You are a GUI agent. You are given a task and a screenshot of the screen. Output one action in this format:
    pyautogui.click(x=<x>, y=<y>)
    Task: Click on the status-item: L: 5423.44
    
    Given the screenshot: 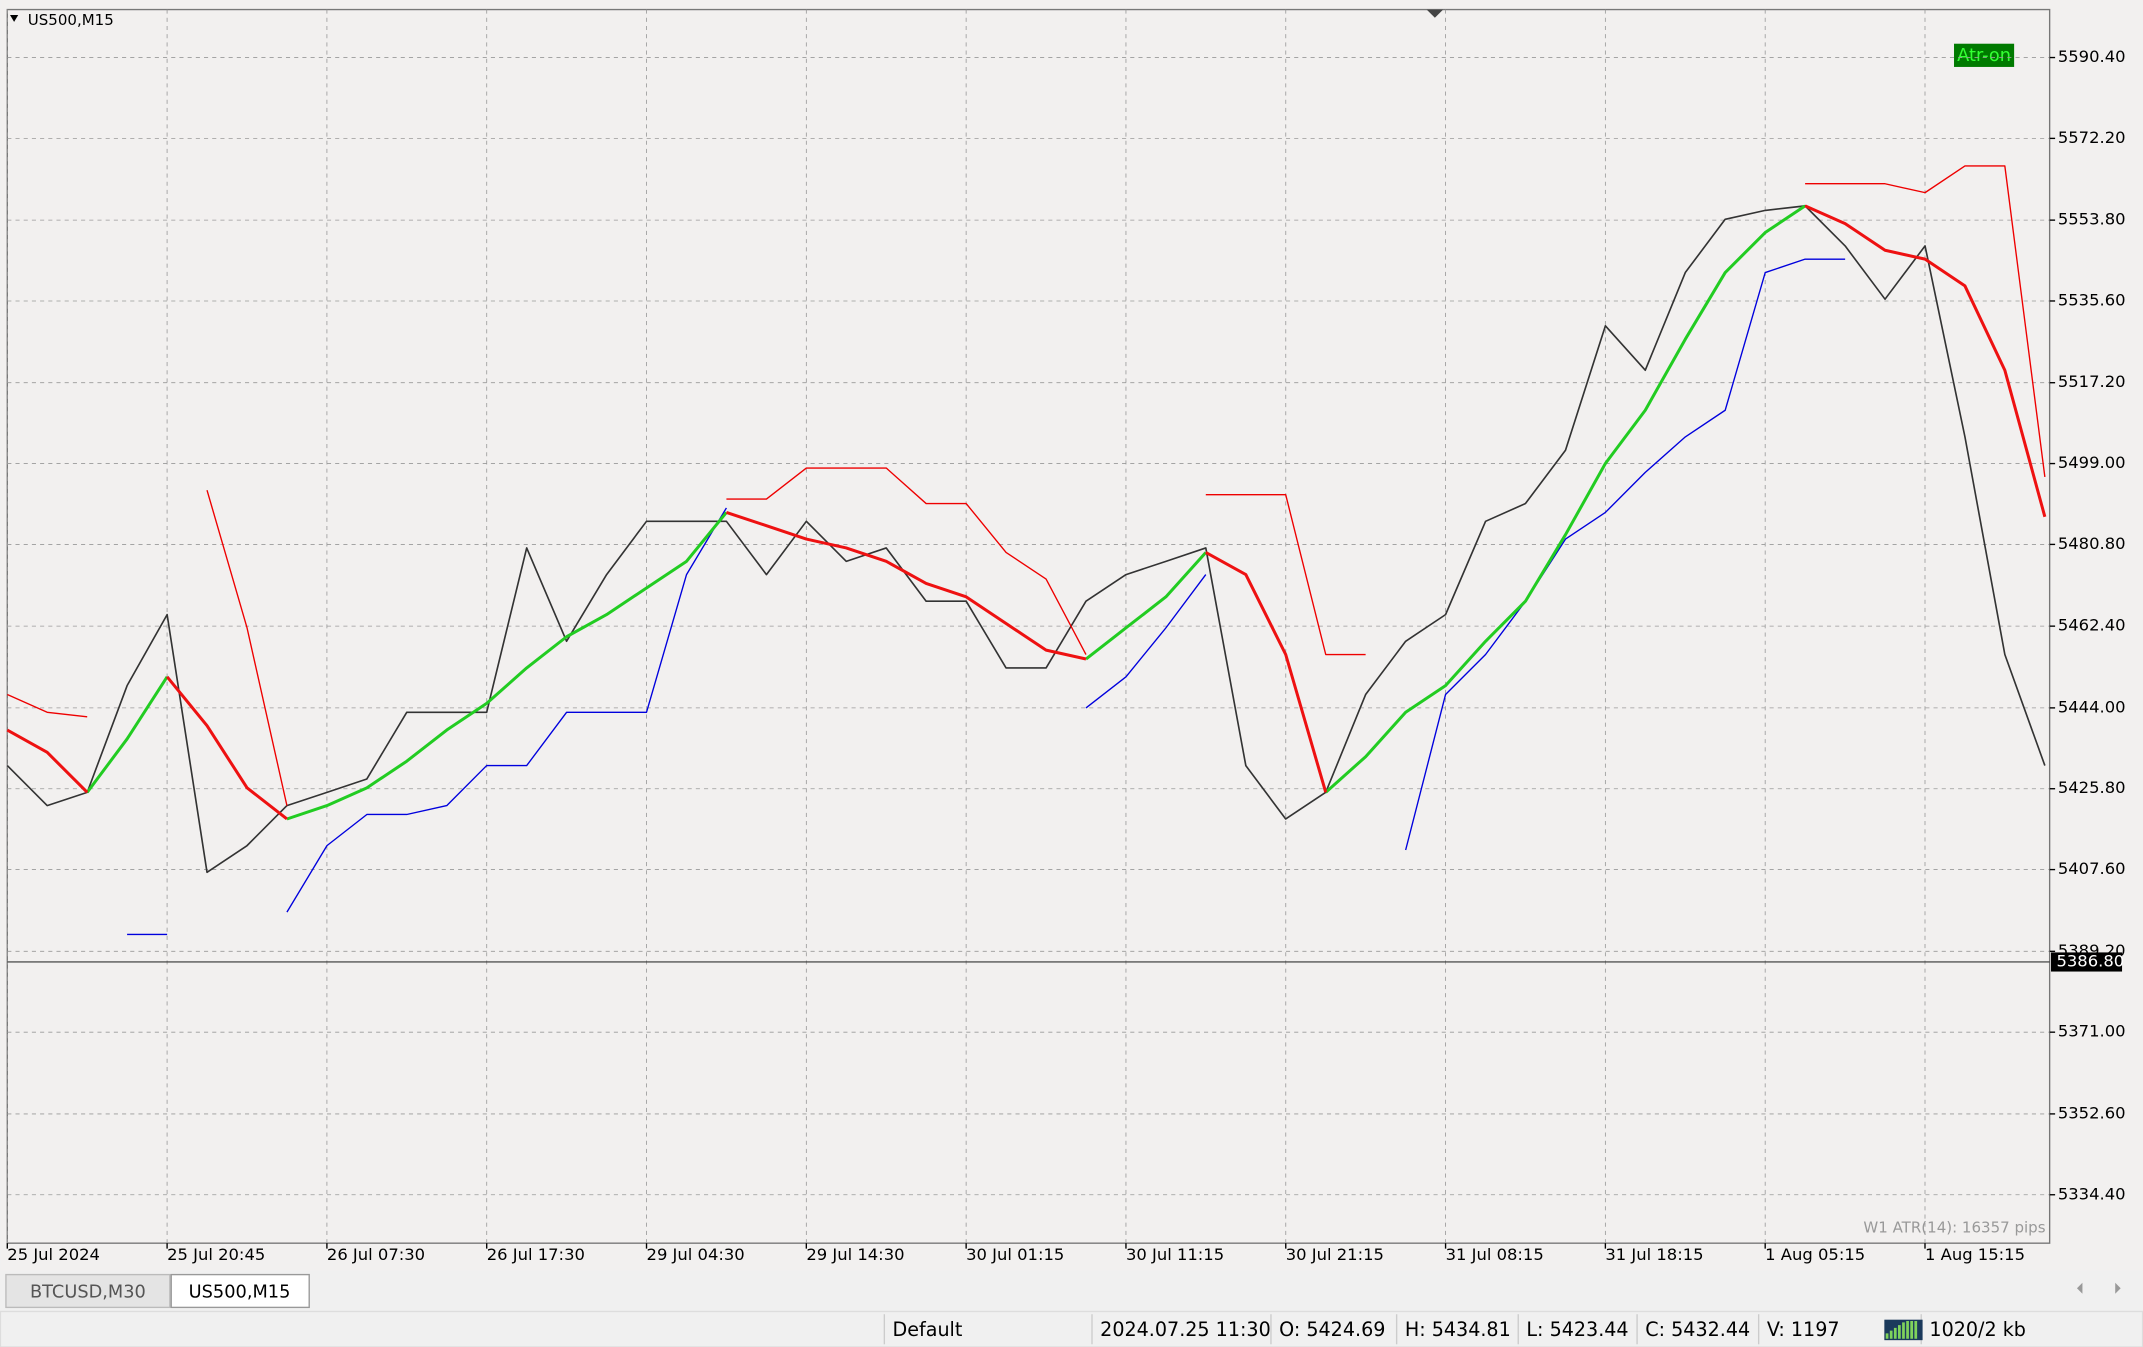 What is the action you would take?
    pyautogui.click(x=1577, y=1329)
    